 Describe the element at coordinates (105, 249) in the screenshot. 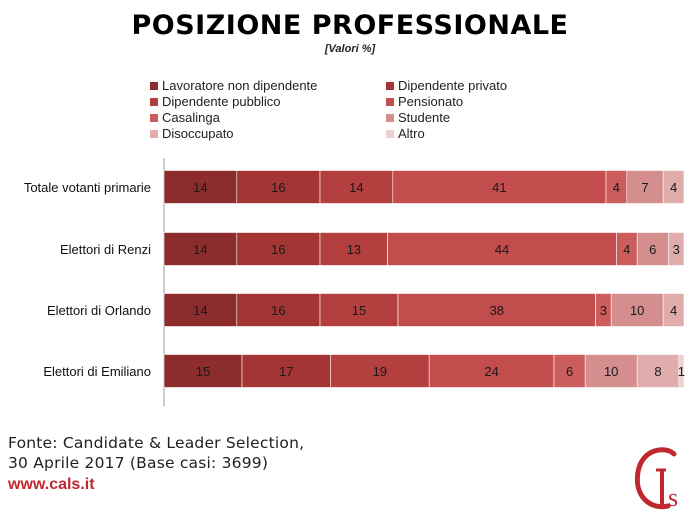

I see `category-label: Elettori di Renzi` at that location.